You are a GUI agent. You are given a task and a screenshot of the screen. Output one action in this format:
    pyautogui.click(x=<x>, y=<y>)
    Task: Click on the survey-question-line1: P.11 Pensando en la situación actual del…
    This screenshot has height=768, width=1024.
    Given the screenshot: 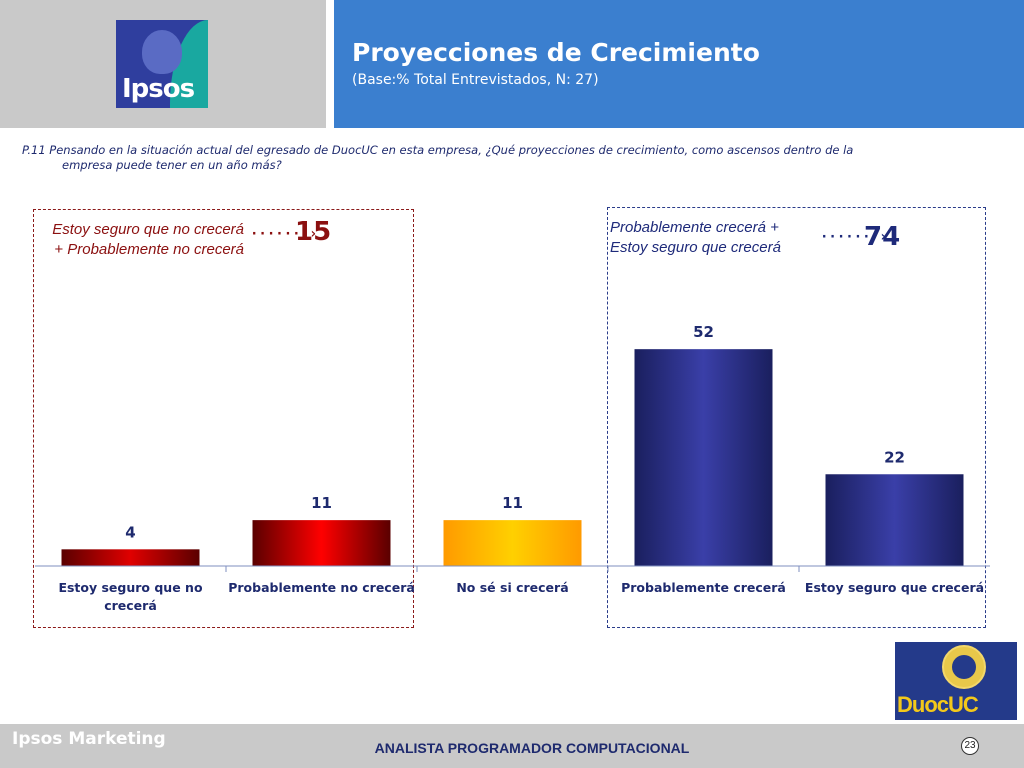 What is the action you would take?
    pyautogui.click(x=438, y=150)
    